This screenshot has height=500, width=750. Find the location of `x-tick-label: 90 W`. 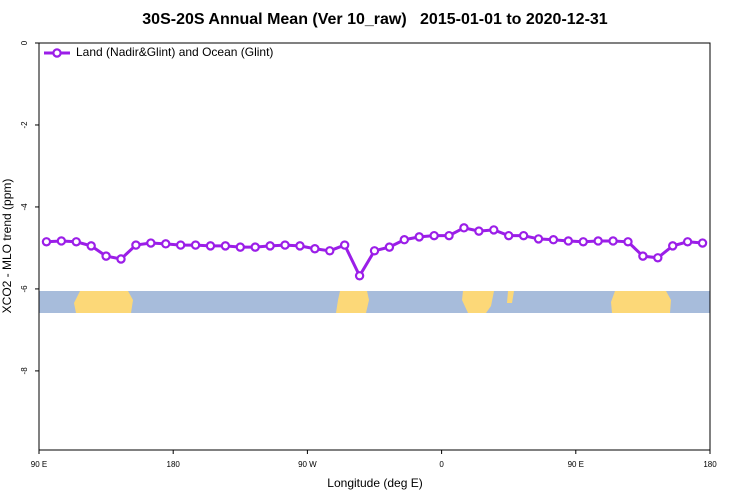

x-tick-label: 90 W is located at coordinates (307, 464).